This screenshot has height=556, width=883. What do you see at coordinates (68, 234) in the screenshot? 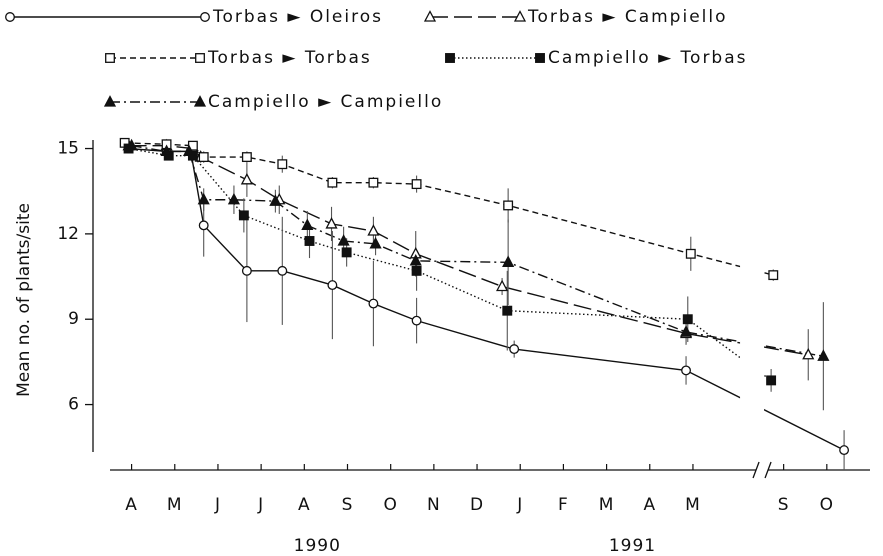
I see `y-tick-label: 12` at bounding box center [68, 234].